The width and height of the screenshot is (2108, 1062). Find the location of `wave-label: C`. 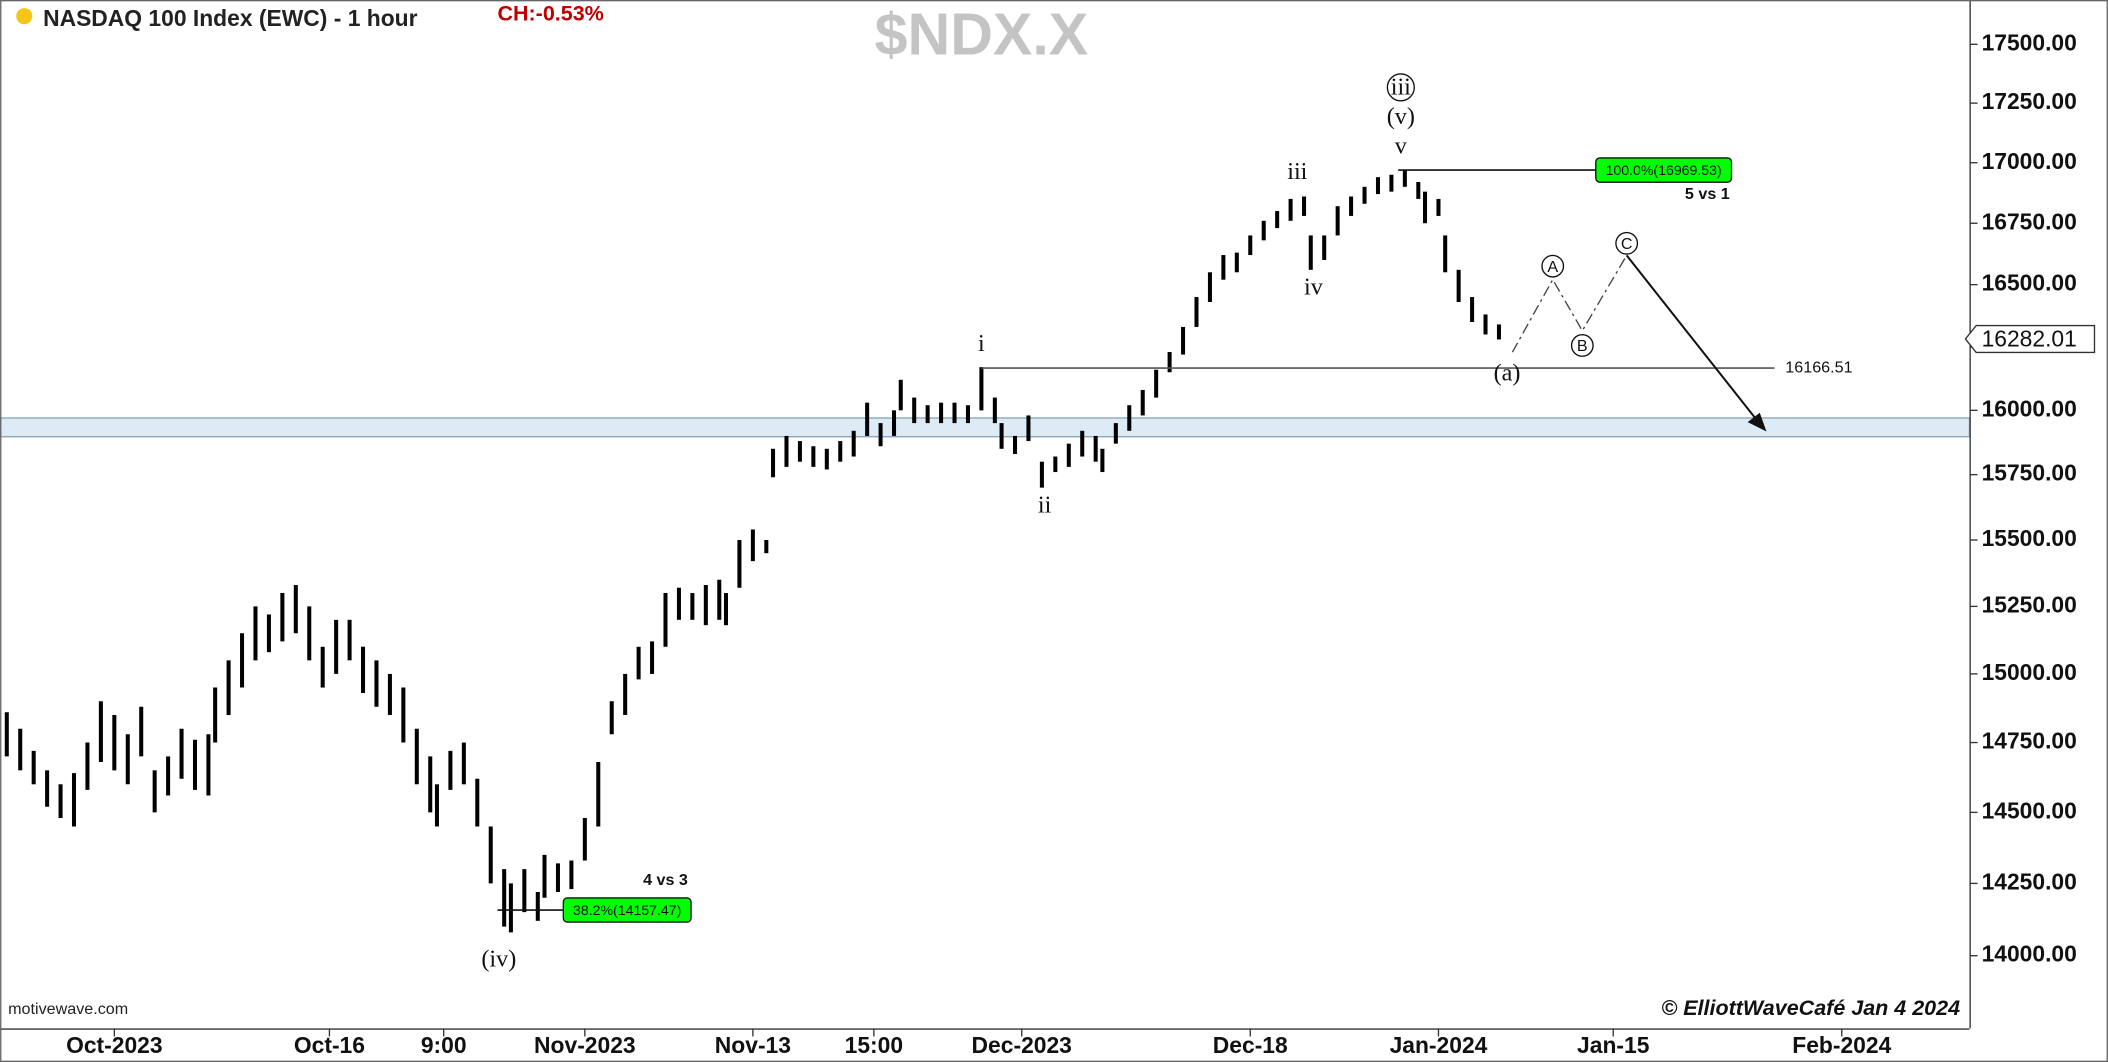

wave-label: C is located at coordinates (1627, 244).